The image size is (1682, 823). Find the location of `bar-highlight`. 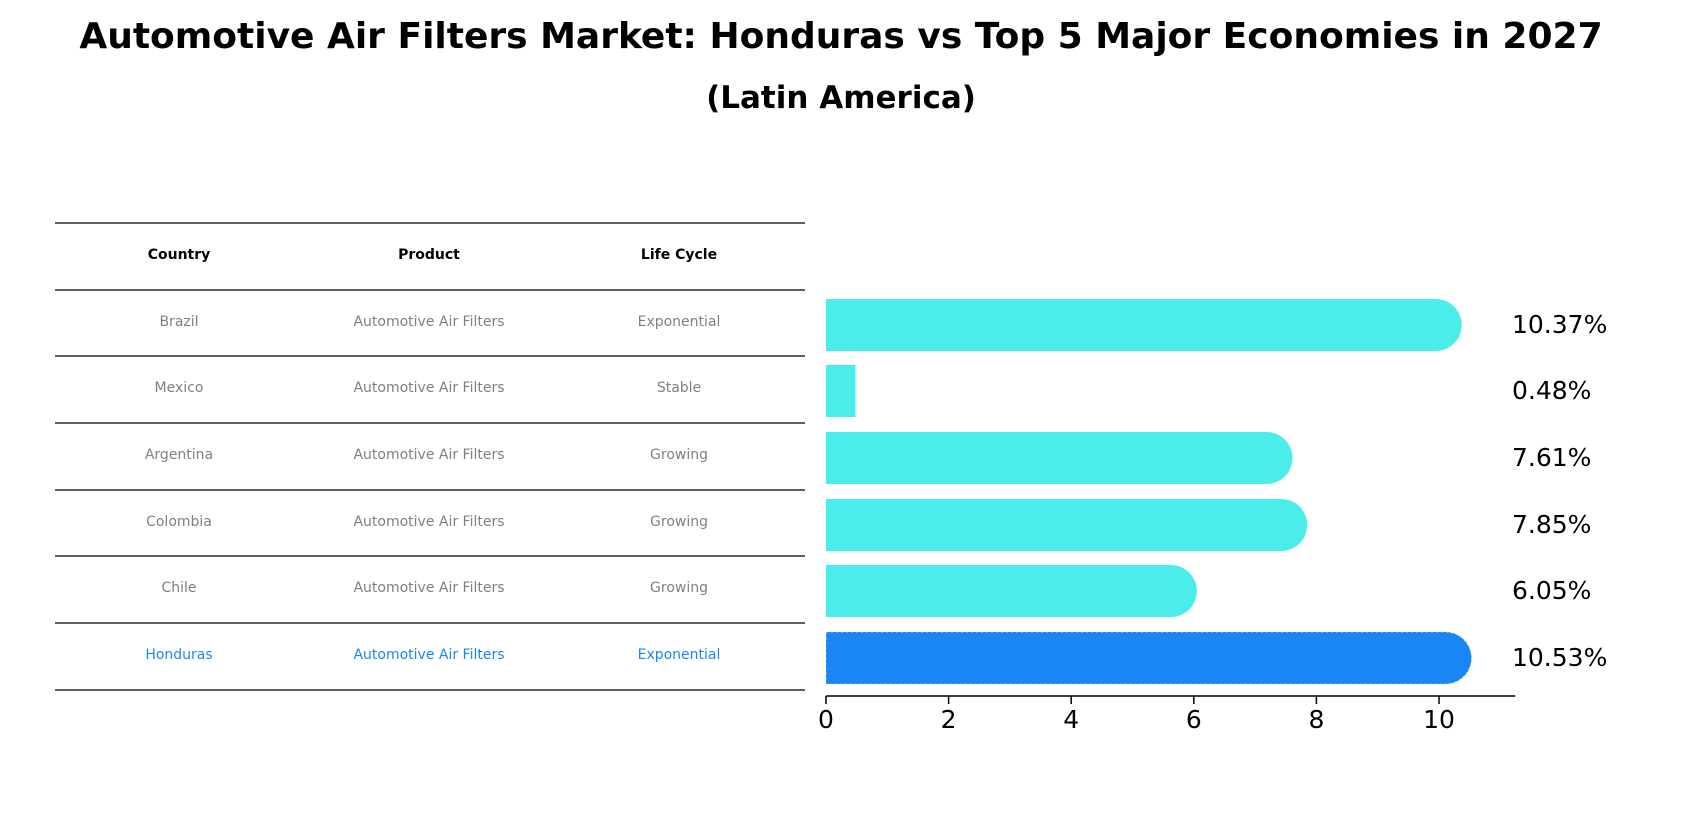

bar-highlight is located at coordinates (1149, 658).